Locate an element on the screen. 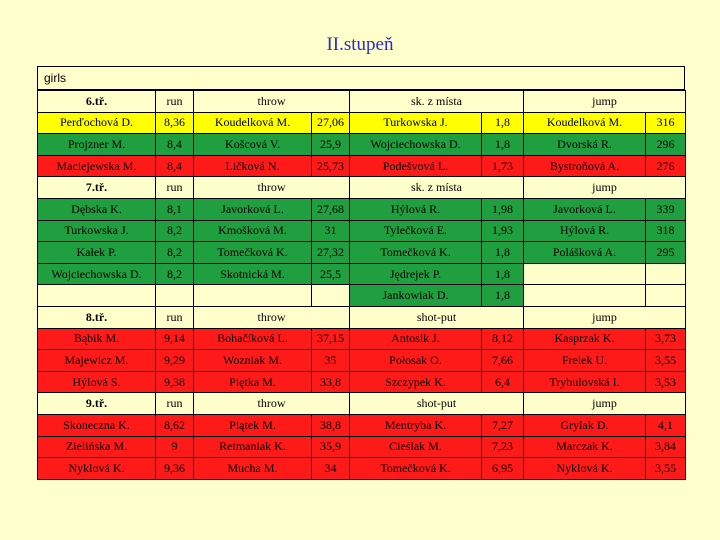 The height and width of the screenshot is (540, 720). athlete-name-cell: Piętka M. is located at coordinates (252, 382).